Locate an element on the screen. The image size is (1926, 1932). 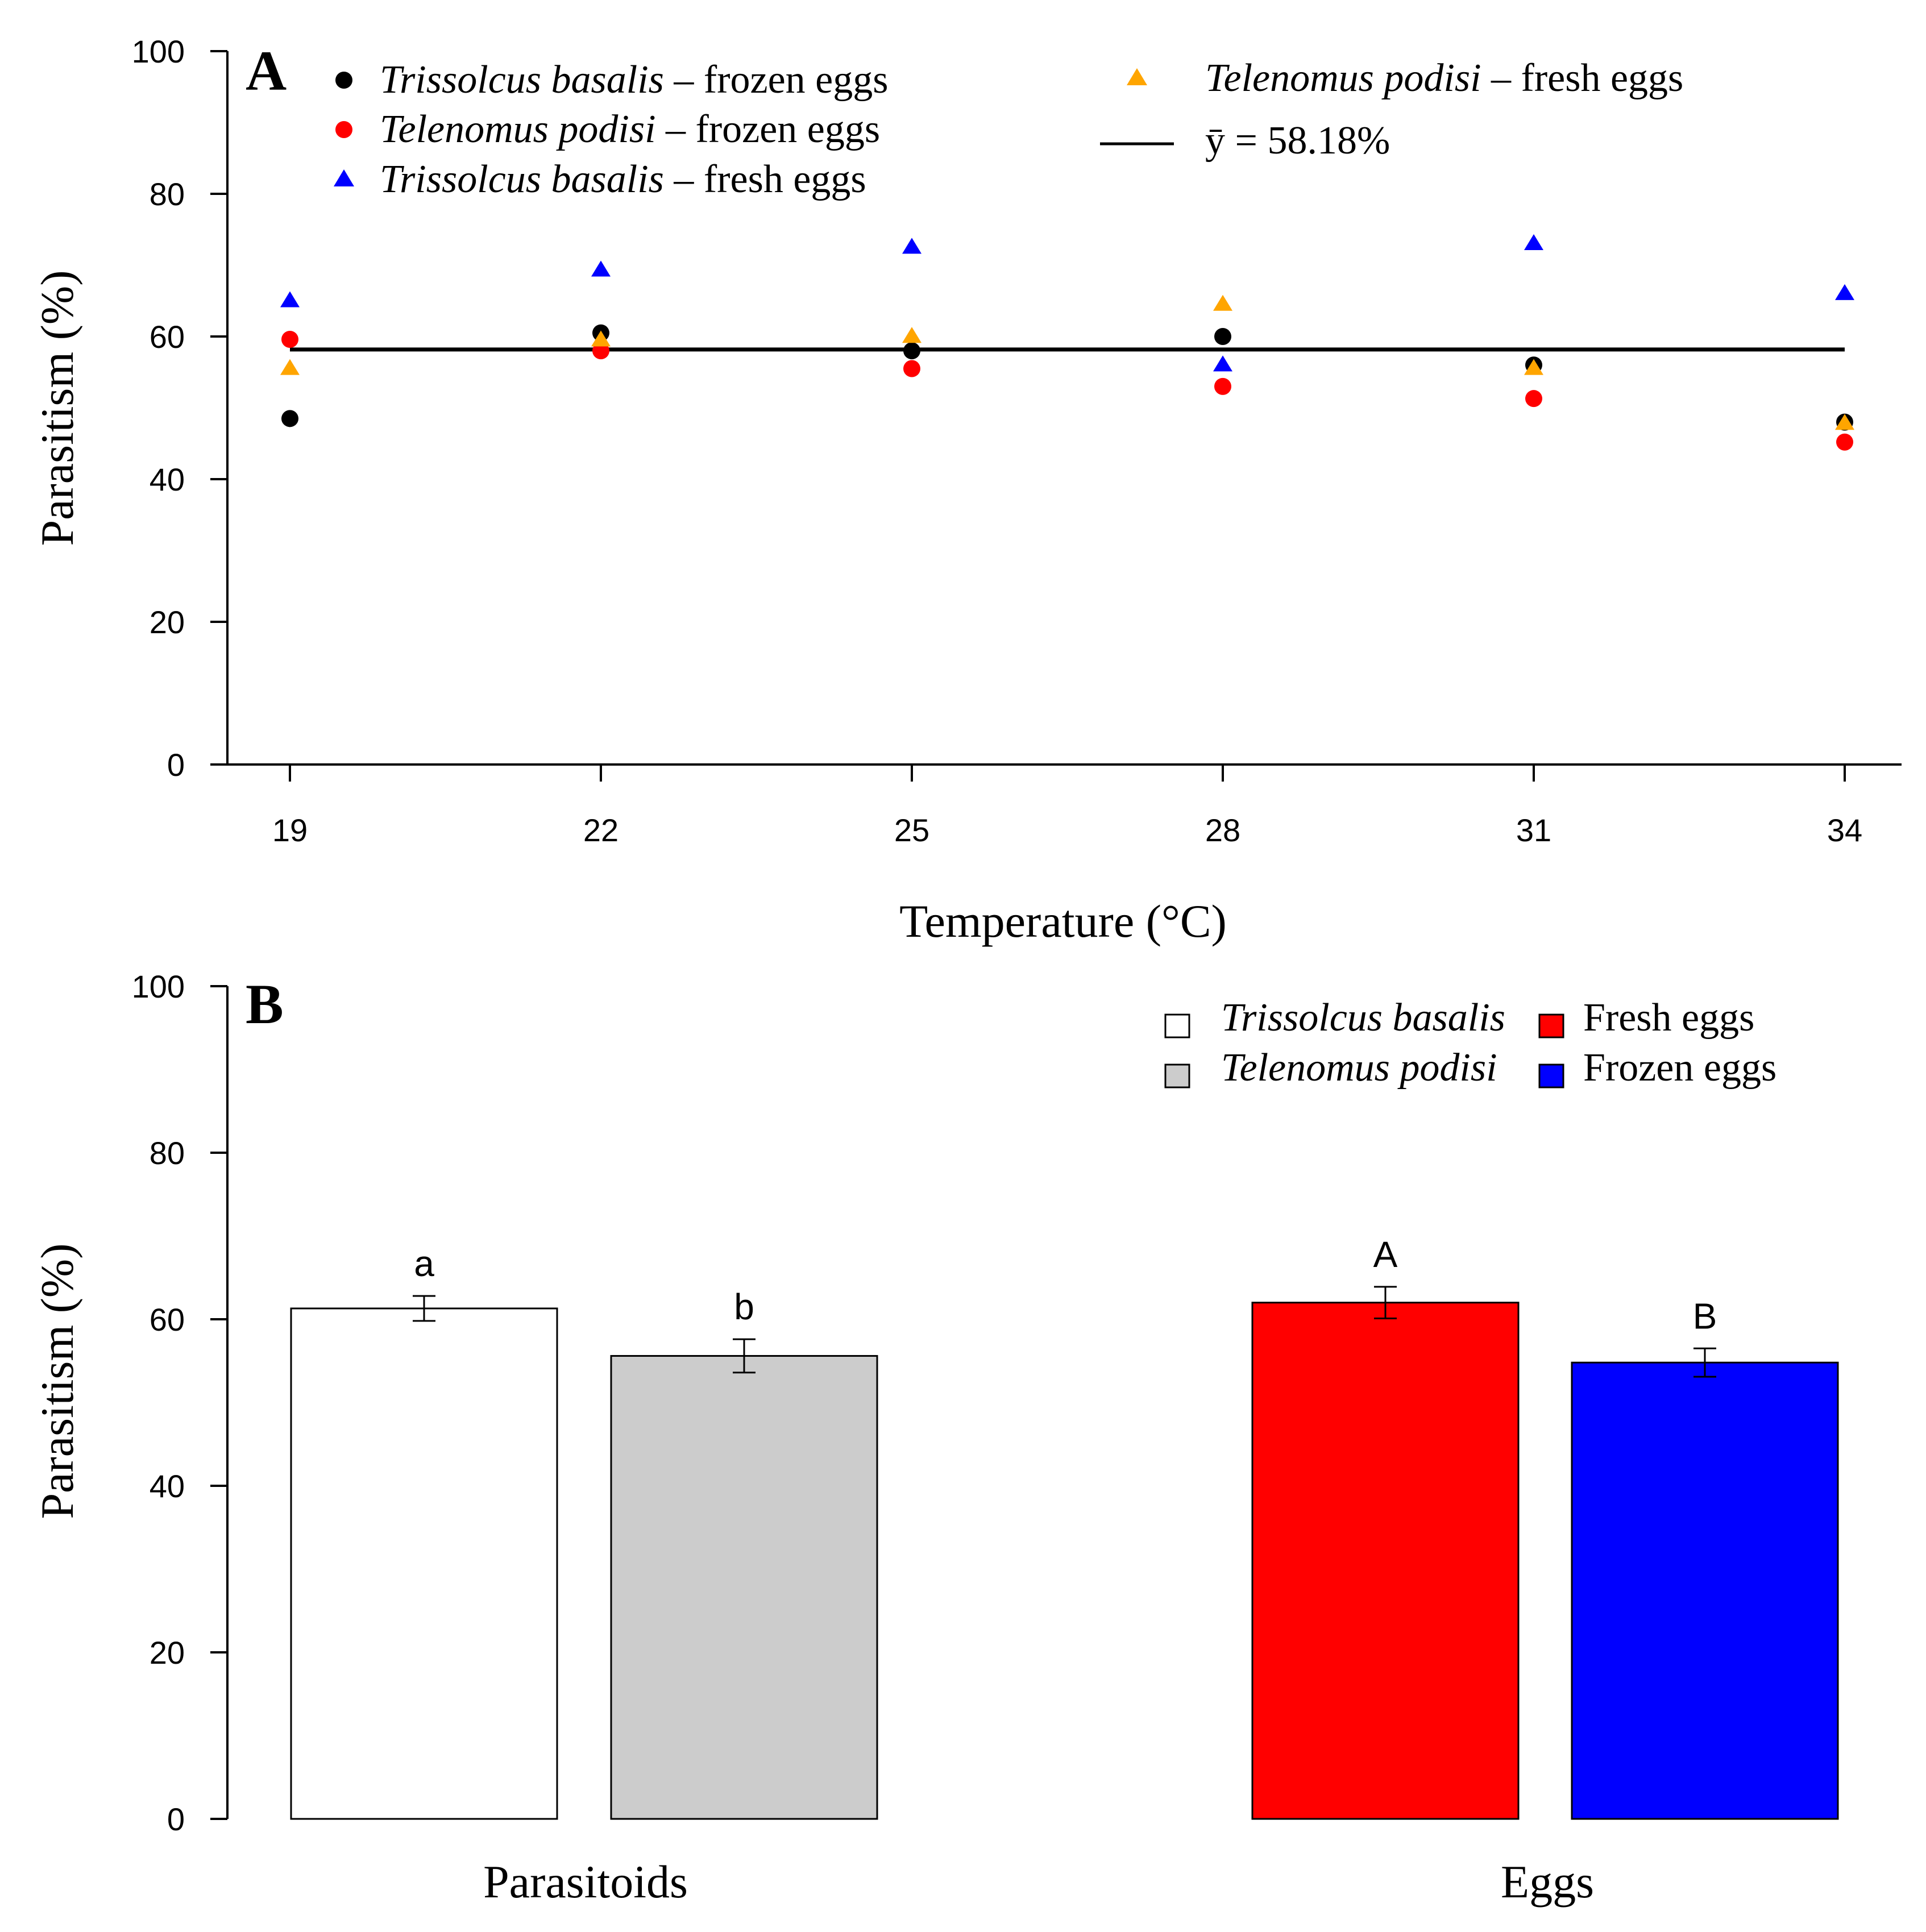
panel-a-y-tick-label: 80 is located at coordinates (167, 194).